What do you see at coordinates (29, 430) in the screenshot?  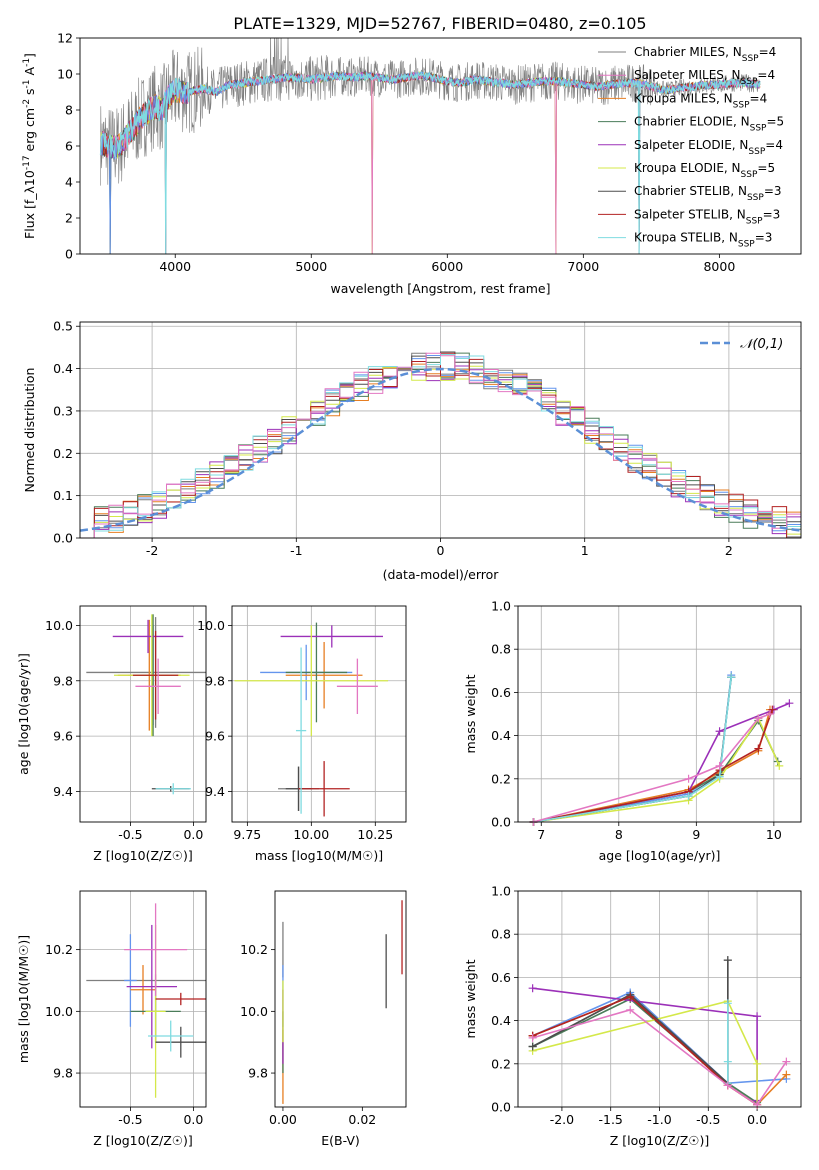 I see `y-axis-label: Normed distribution` at bounding box center [29, 430].